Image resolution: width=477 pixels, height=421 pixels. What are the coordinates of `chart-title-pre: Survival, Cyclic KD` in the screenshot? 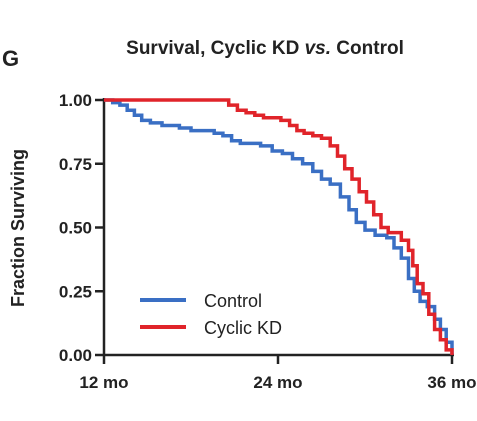 It's located at (215, 48).